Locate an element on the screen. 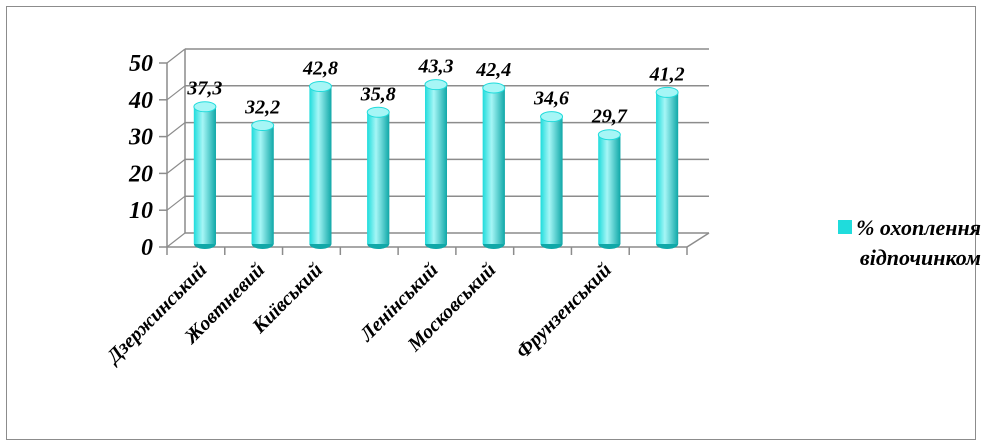 The height and width of the screenshot is (448, 984). data-label: 43,3 is located at coordinates (436, 67).